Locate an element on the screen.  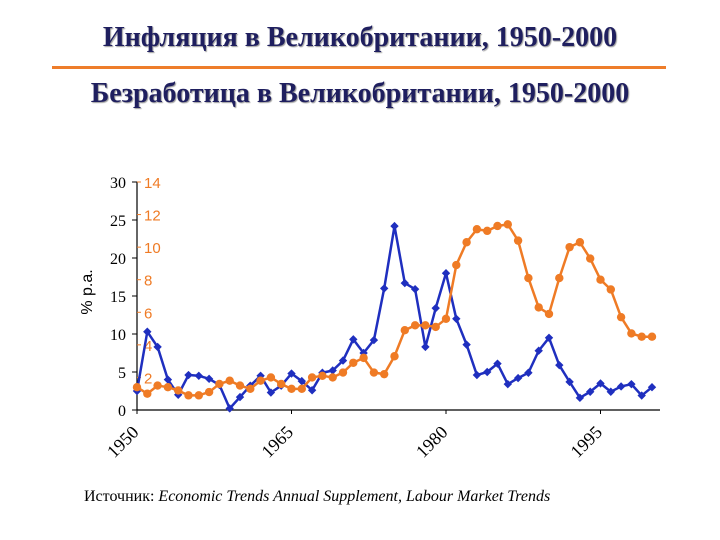
chart-title-unemployment: Безработица в Великобритании, 1950-2000 is located at coordinates (360, 93).